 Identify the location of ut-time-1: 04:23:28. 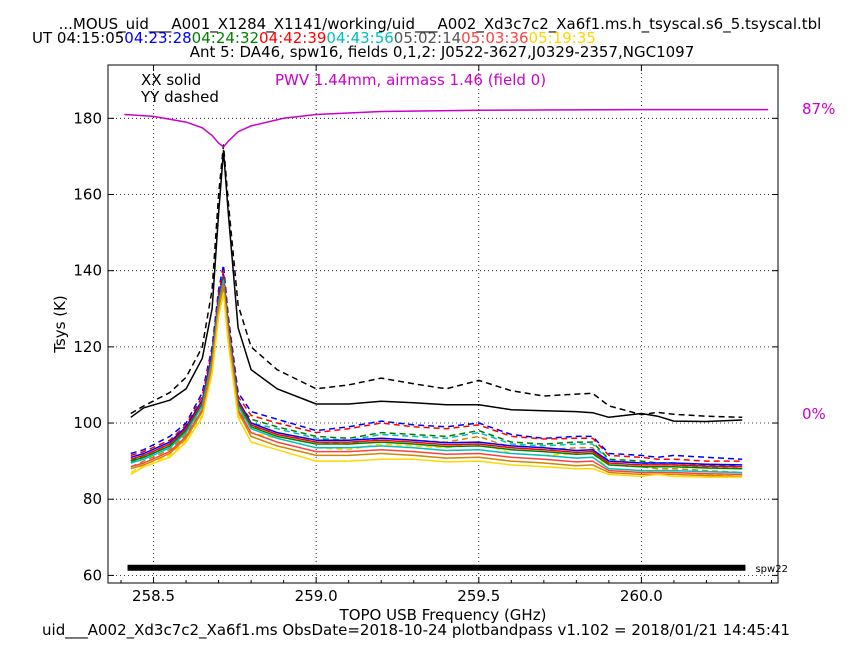
(157, 38).